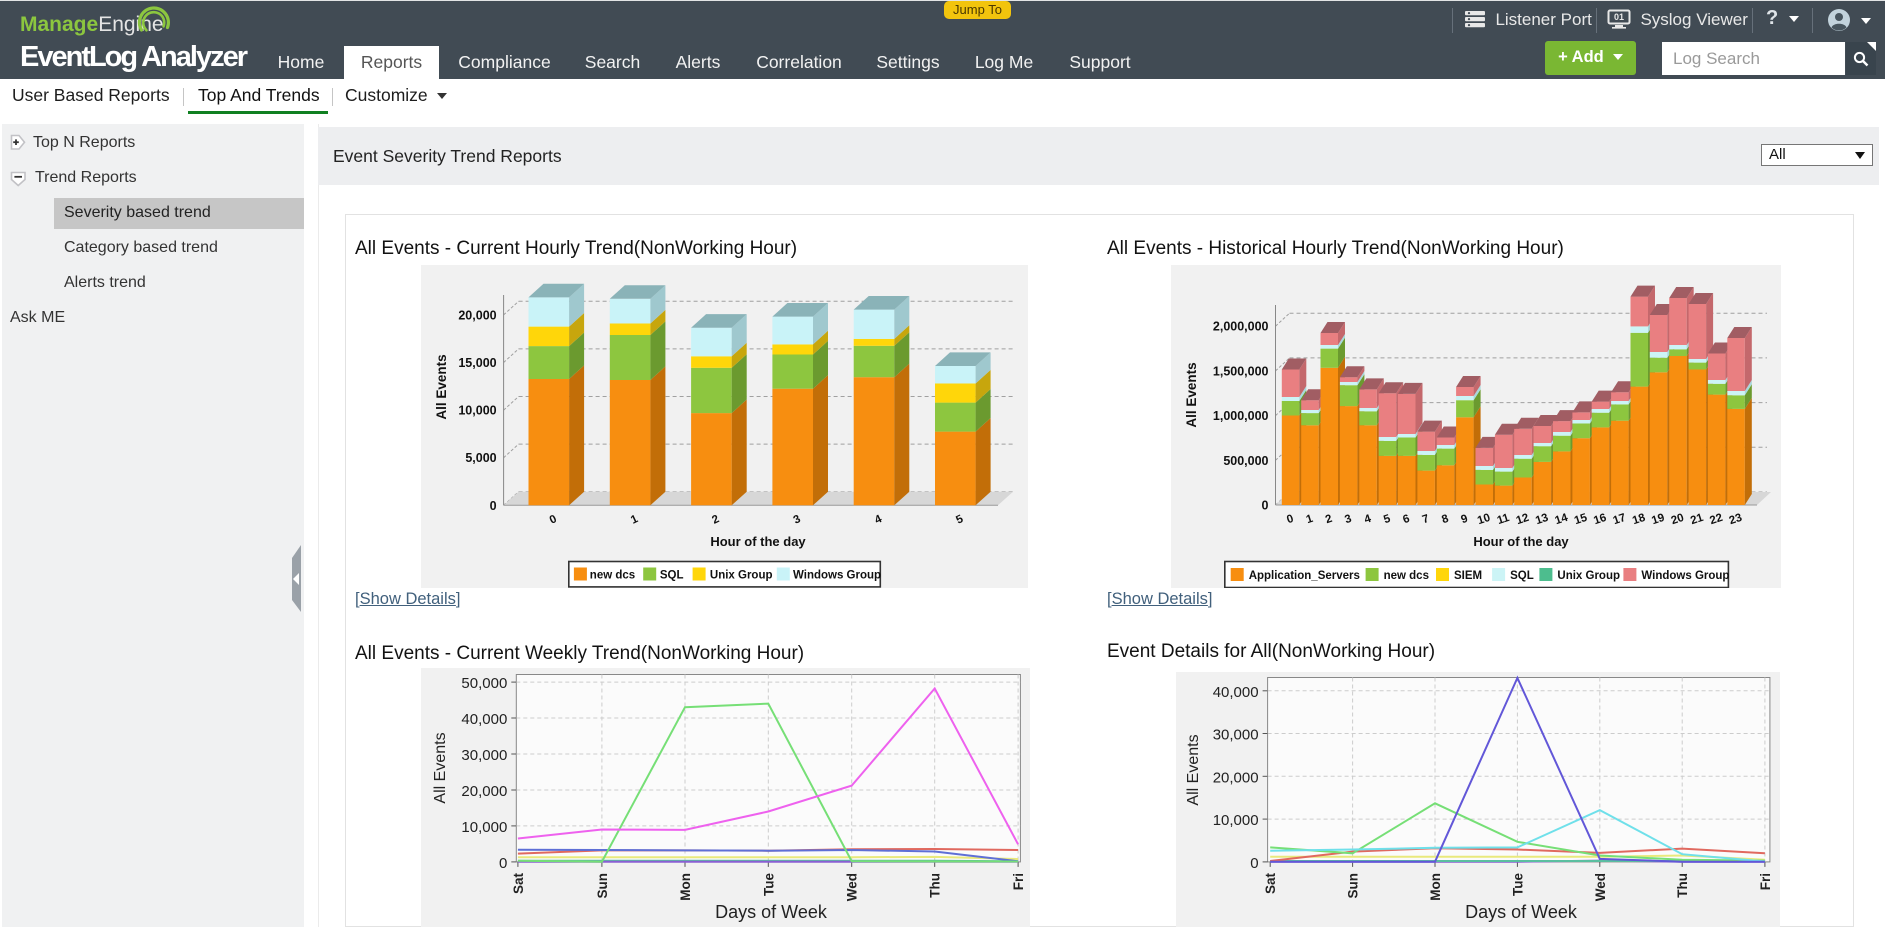 The width and height of the screenshot is (1885, 927). What do you see at coordinates (1600, 519) in the screenshot?
I see `svg-text: 16` at bounding box center [1600, 519].